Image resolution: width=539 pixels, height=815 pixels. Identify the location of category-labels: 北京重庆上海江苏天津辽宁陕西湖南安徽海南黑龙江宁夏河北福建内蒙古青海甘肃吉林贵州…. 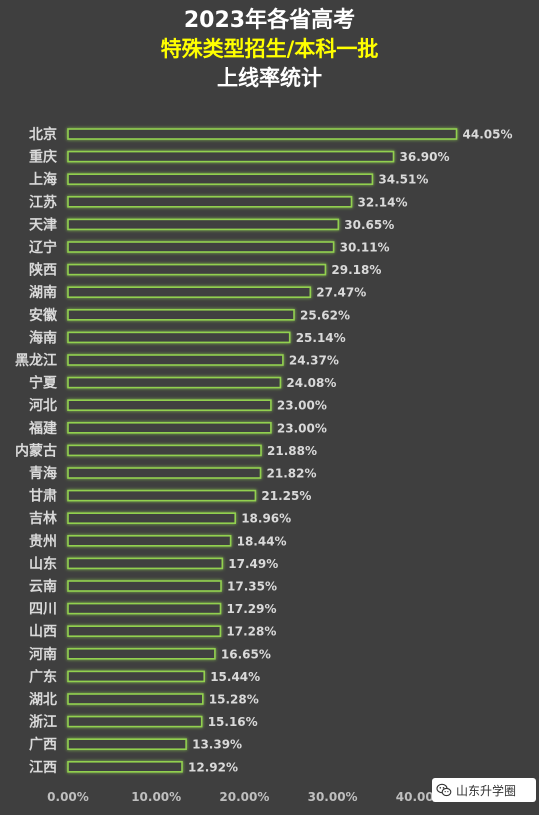
(36, 451).